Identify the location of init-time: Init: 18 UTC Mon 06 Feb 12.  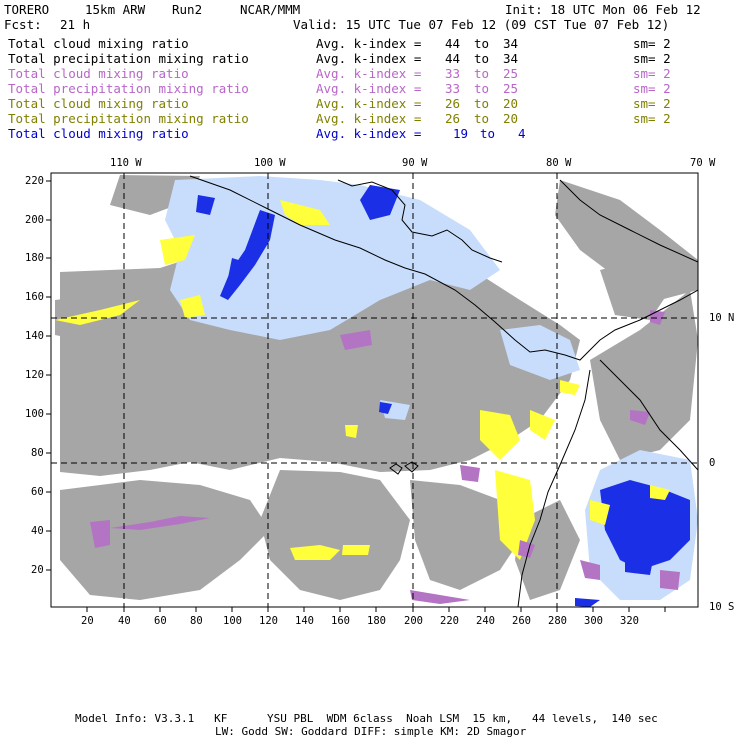
(603, 9).